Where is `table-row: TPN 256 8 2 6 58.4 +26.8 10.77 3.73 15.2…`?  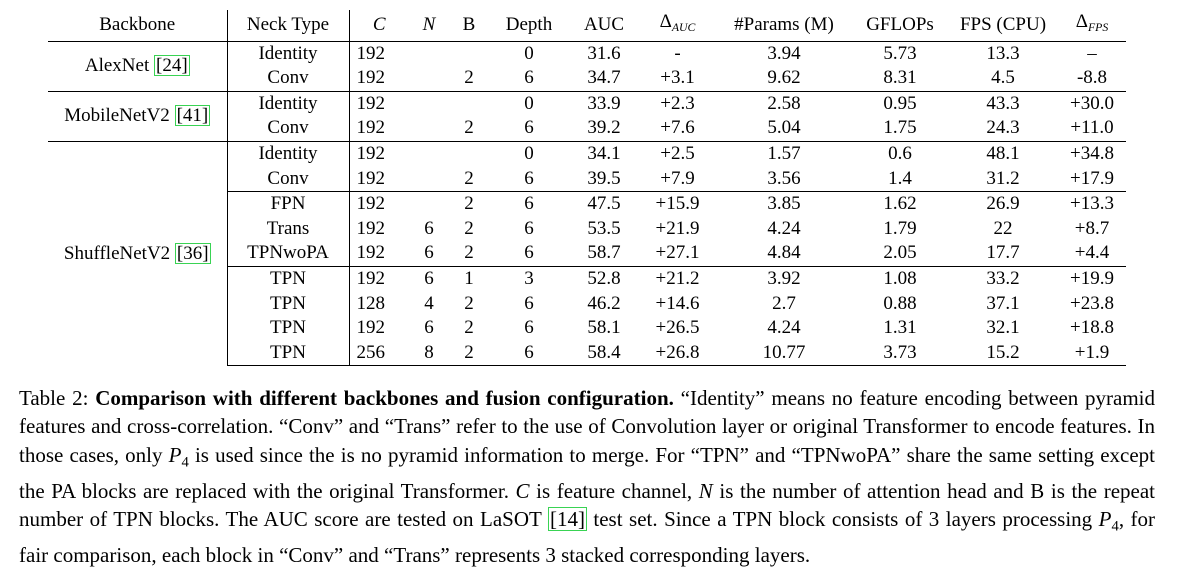 table-row: TPN 256 8 2 6 58.4 +26.8 10.77 3.73 15.2… is located at coordinates (587, 353).